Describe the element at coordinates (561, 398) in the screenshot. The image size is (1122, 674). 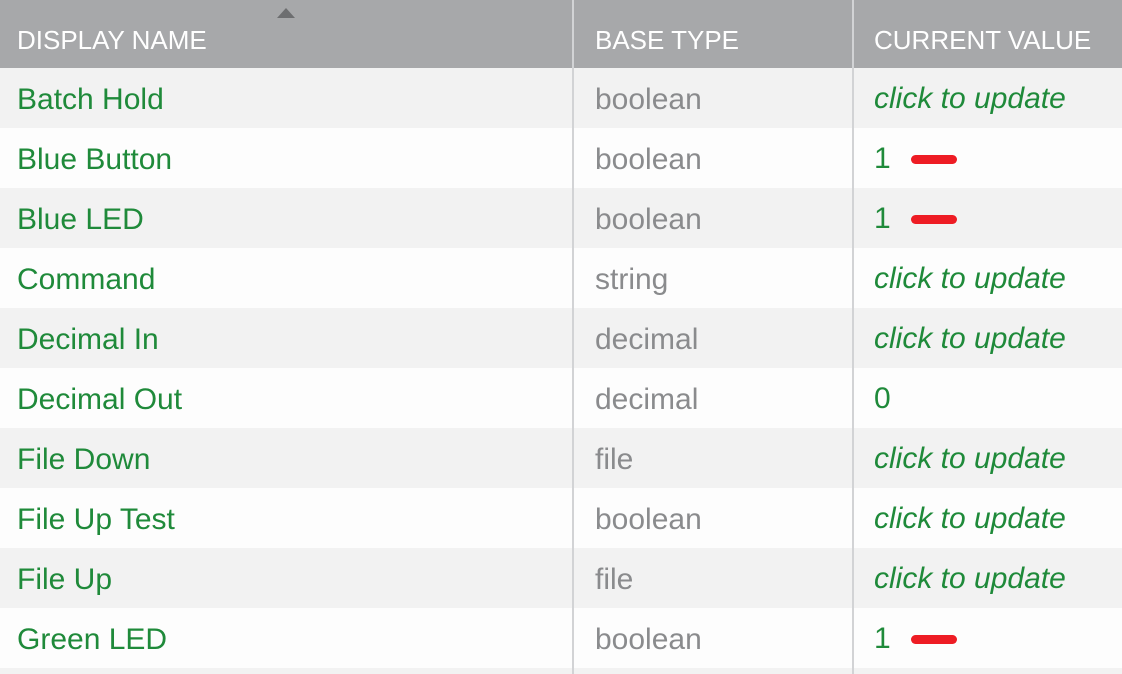
I see `table-row: Decimal Out decimal 0` at that location.